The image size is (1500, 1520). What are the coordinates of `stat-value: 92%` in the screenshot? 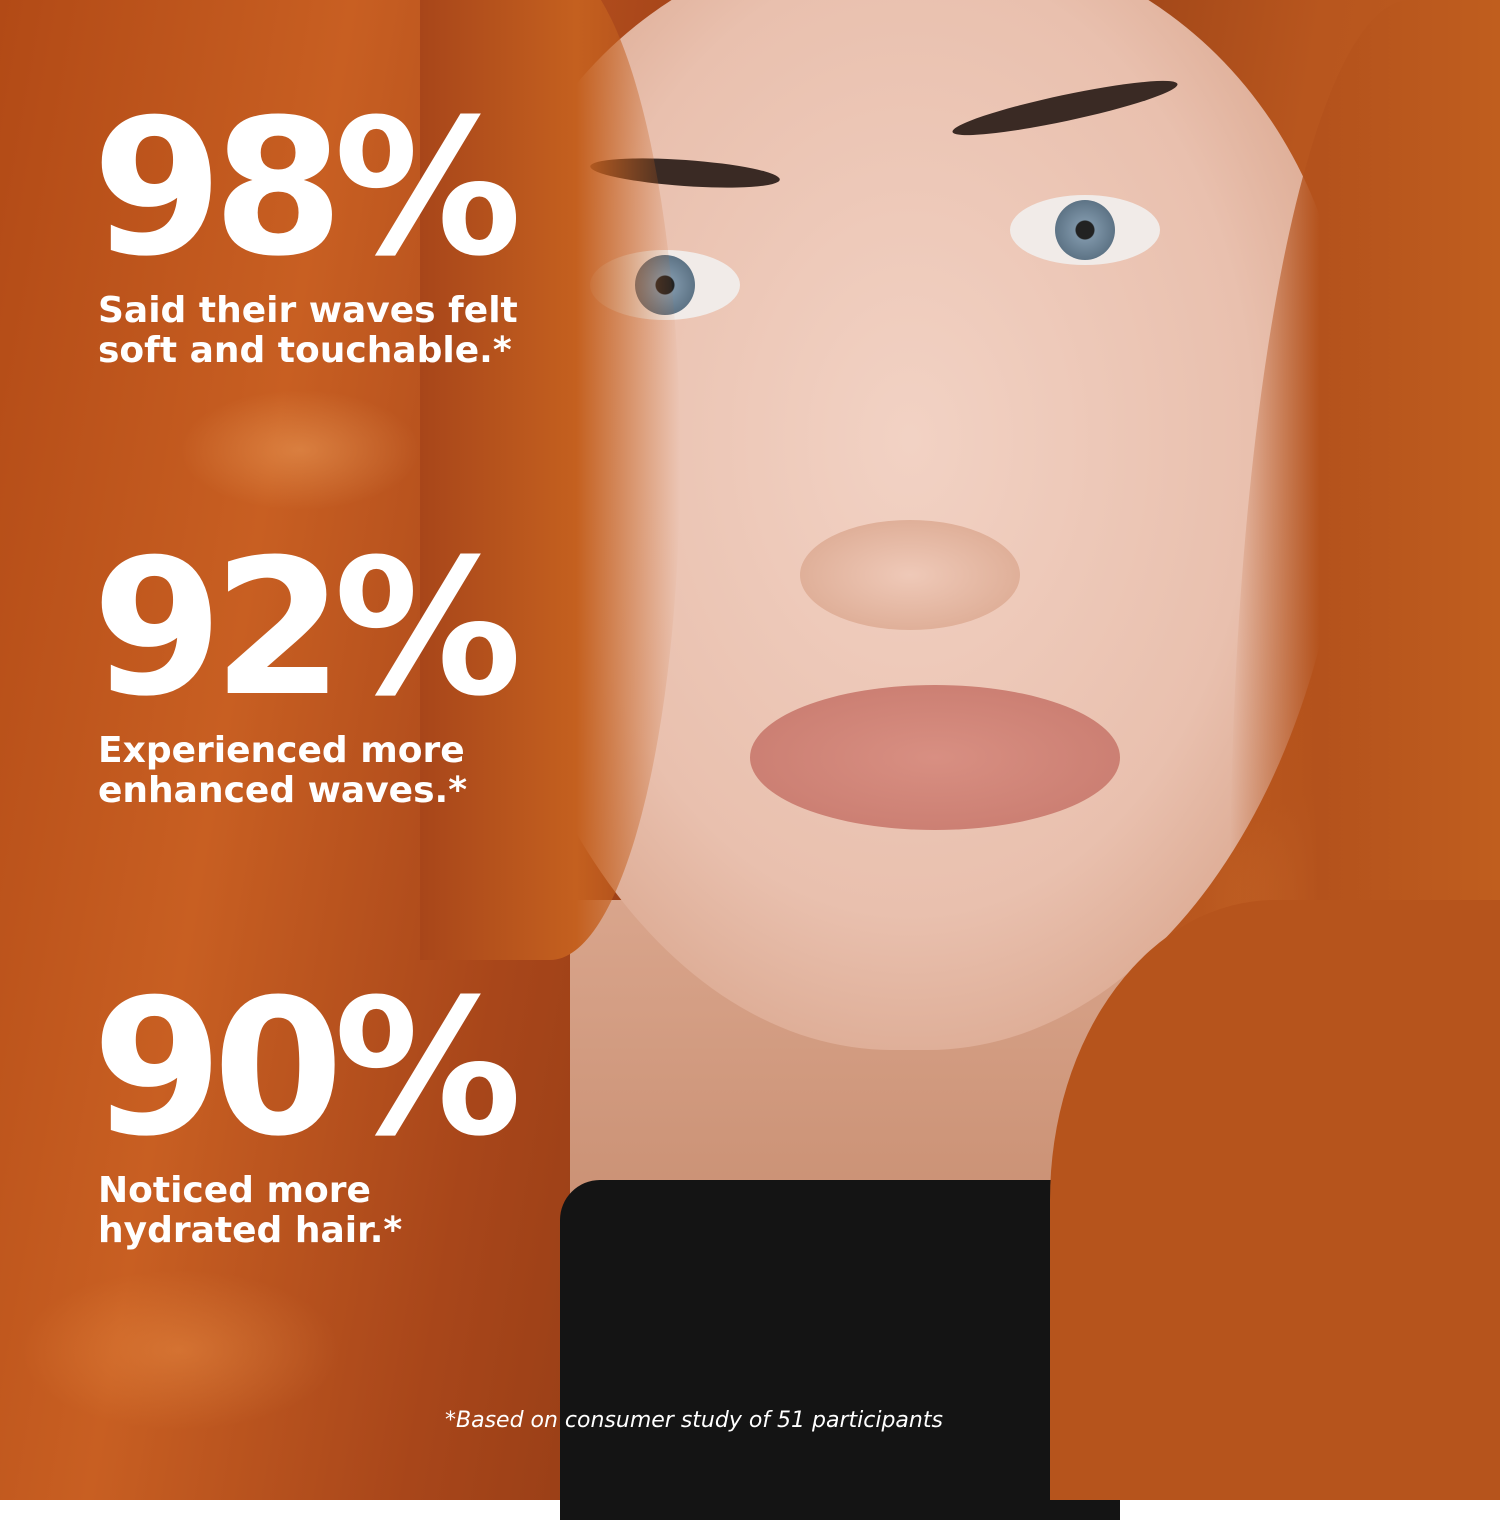 It's located at (307, 628).